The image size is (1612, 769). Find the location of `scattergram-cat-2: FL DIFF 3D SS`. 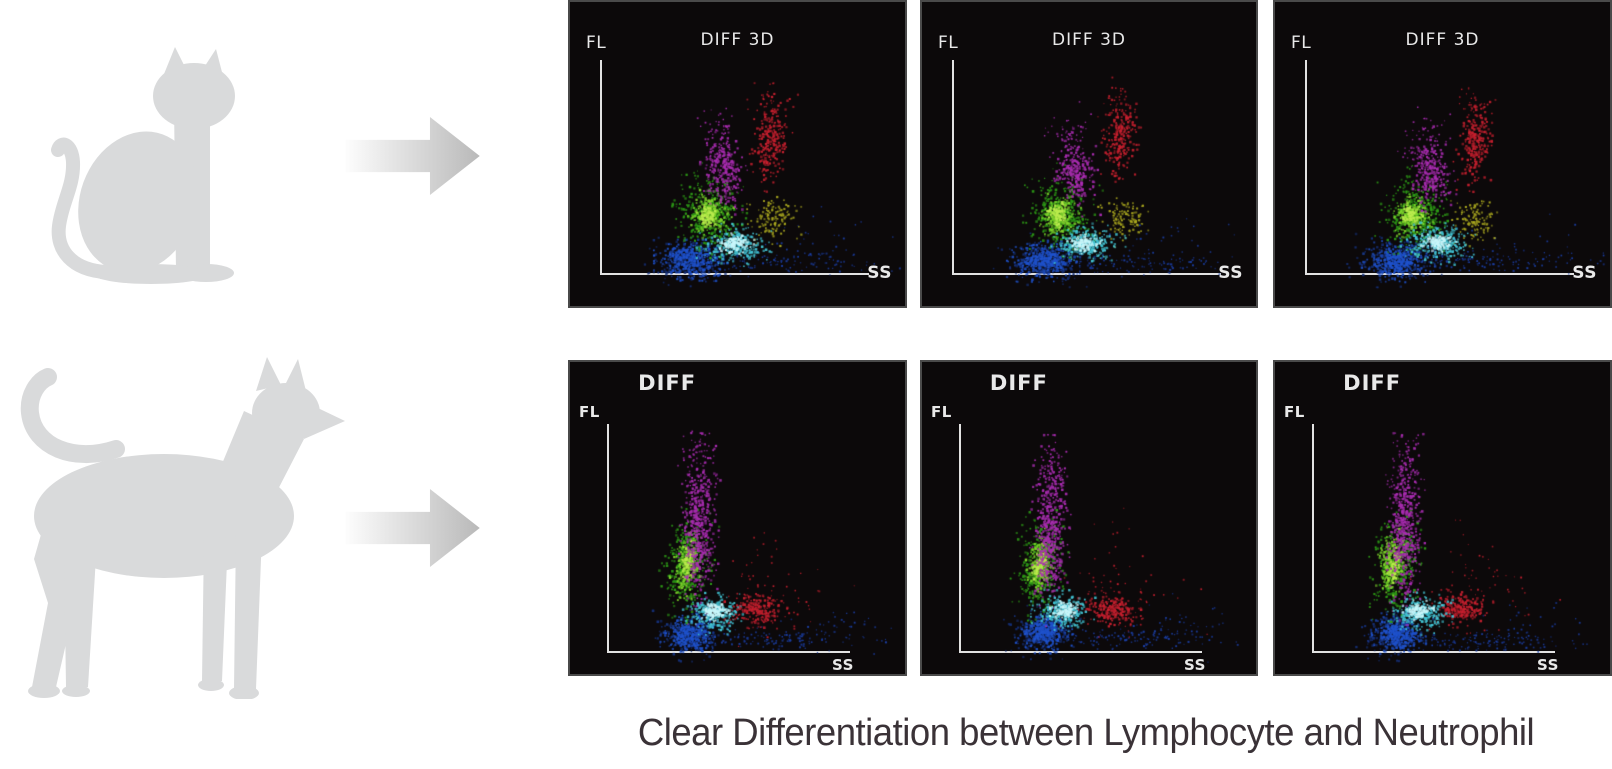

scattergram-cat-2: FL DIFF 3D SS is located at coordinates (1089, 154).